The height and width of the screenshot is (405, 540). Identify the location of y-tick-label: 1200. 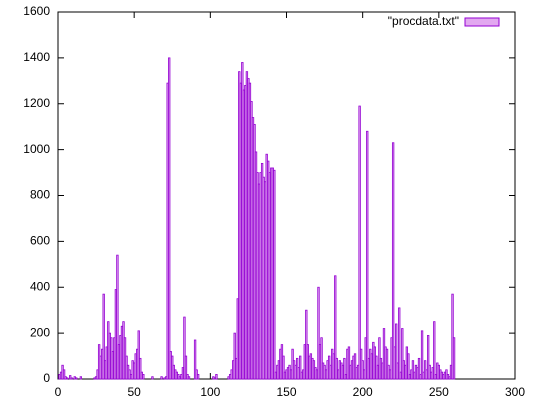
(36, 103).